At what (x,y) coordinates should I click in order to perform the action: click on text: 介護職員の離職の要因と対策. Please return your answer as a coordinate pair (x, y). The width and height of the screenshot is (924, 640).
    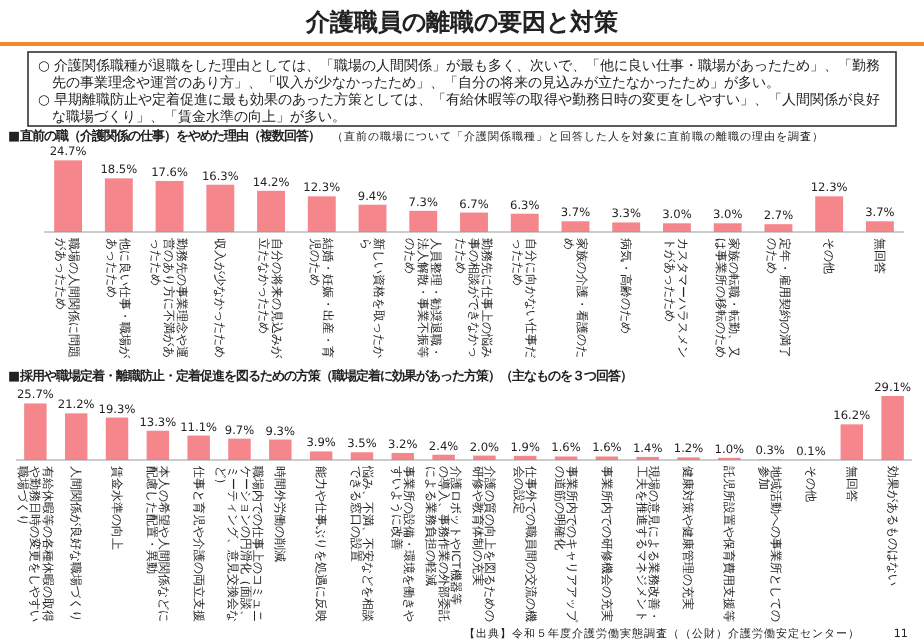
    Looking at the image, I should click on (462, 22).